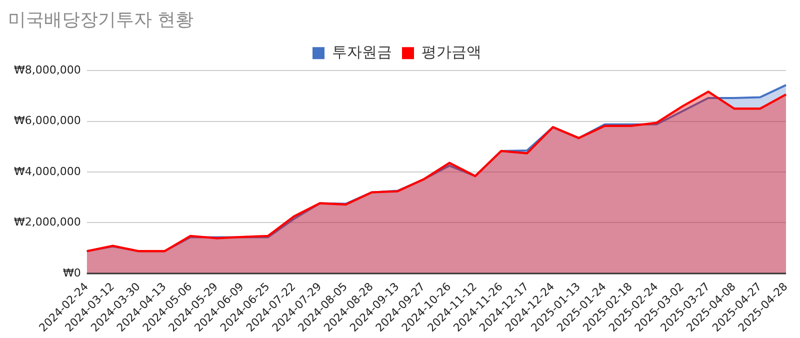  What do you see at coordinates (71, 273) in the screenshot?
I see `y-tick-label: ₩0` at bounding box center [71, 273].